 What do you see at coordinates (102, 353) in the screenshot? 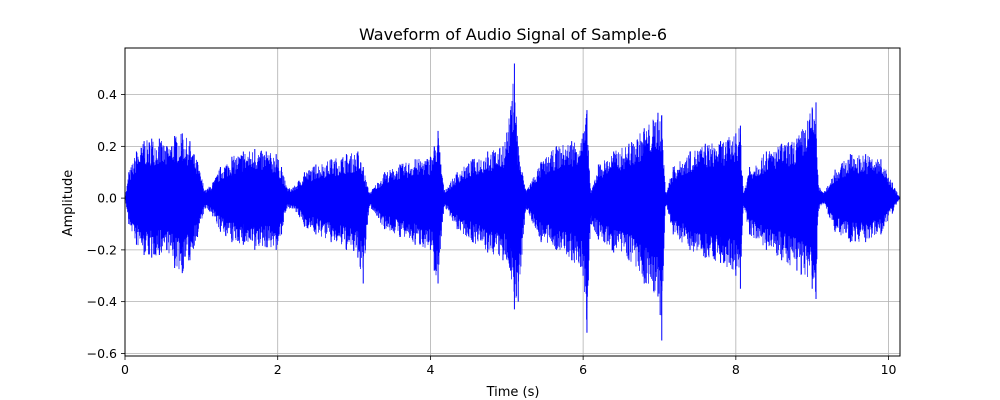
I see `y-tick-label: −0.6` at bounding box center [102, 353].